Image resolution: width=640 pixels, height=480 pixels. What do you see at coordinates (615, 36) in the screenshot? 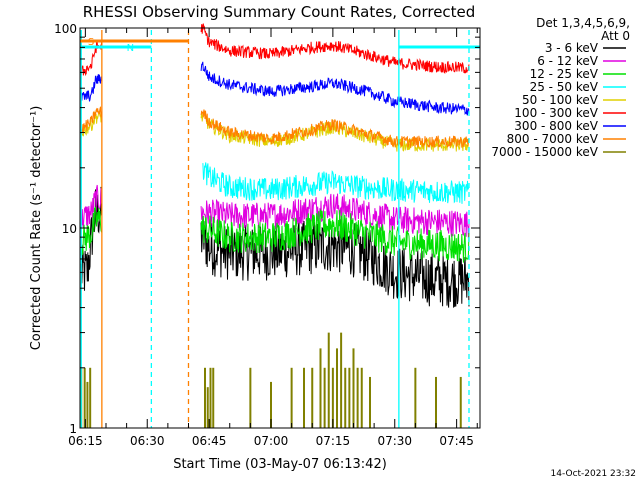
I see `legend-header-line2: Att 0` at bounding box center [615, 36].